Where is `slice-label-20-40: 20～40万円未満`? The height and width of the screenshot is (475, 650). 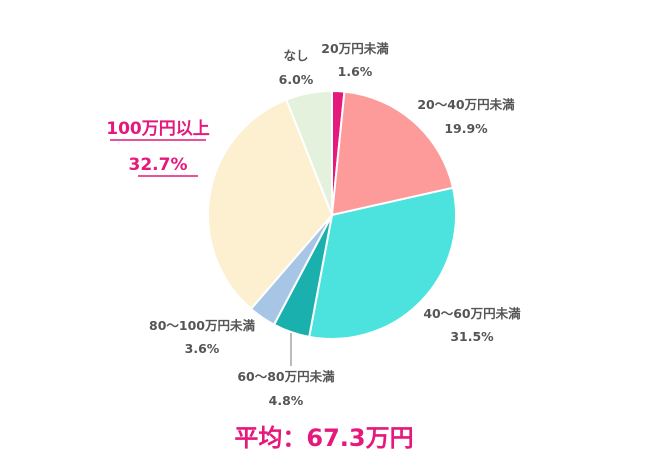 slice-label-20-40: 20～40万円未満 is located at coordinates (466, 104).